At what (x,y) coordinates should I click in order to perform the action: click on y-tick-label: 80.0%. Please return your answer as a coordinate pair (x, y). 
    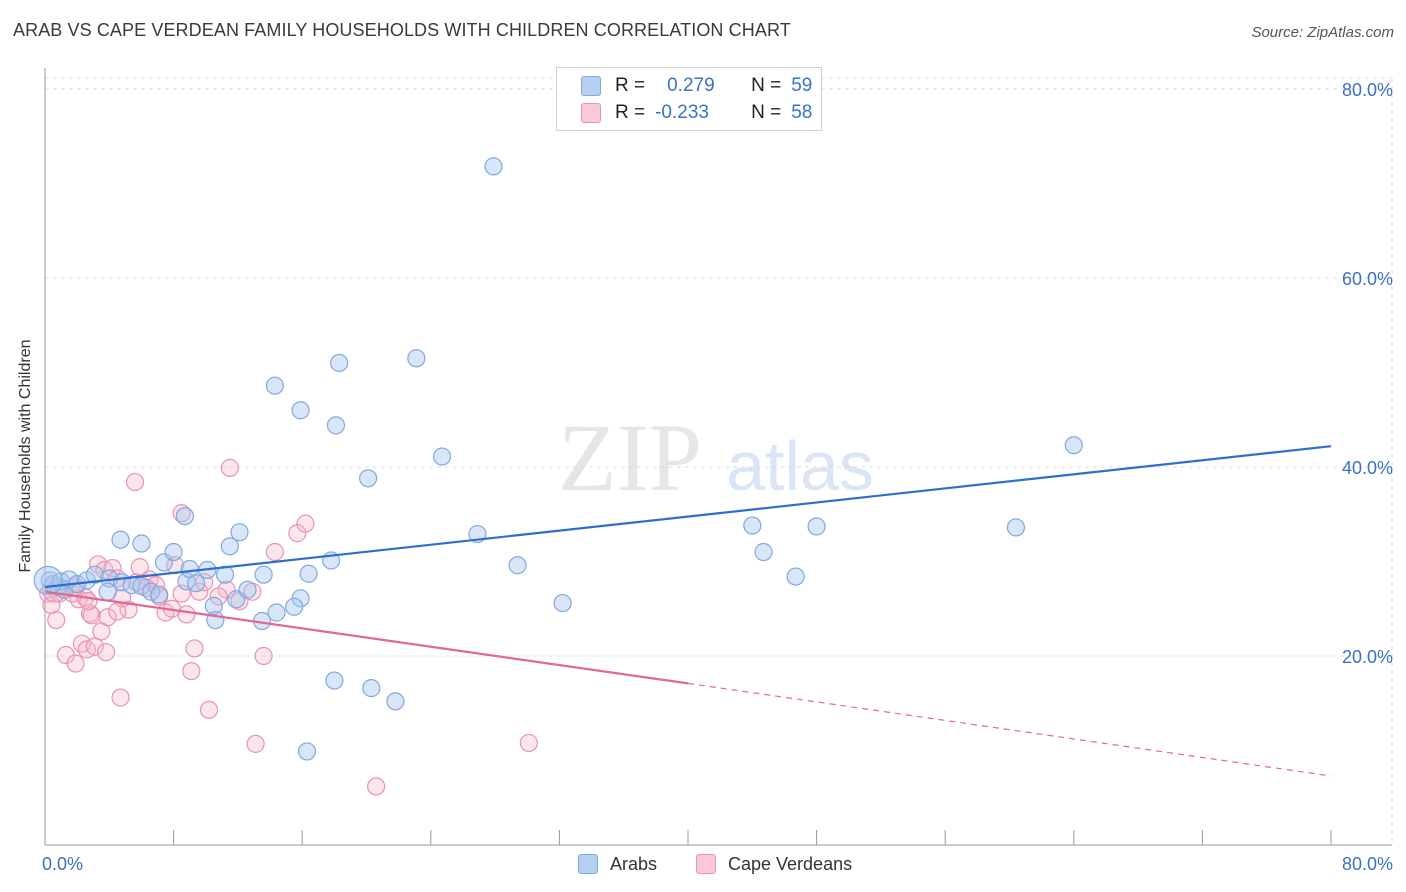
    Looking at the image, I should click on (1367, 90).